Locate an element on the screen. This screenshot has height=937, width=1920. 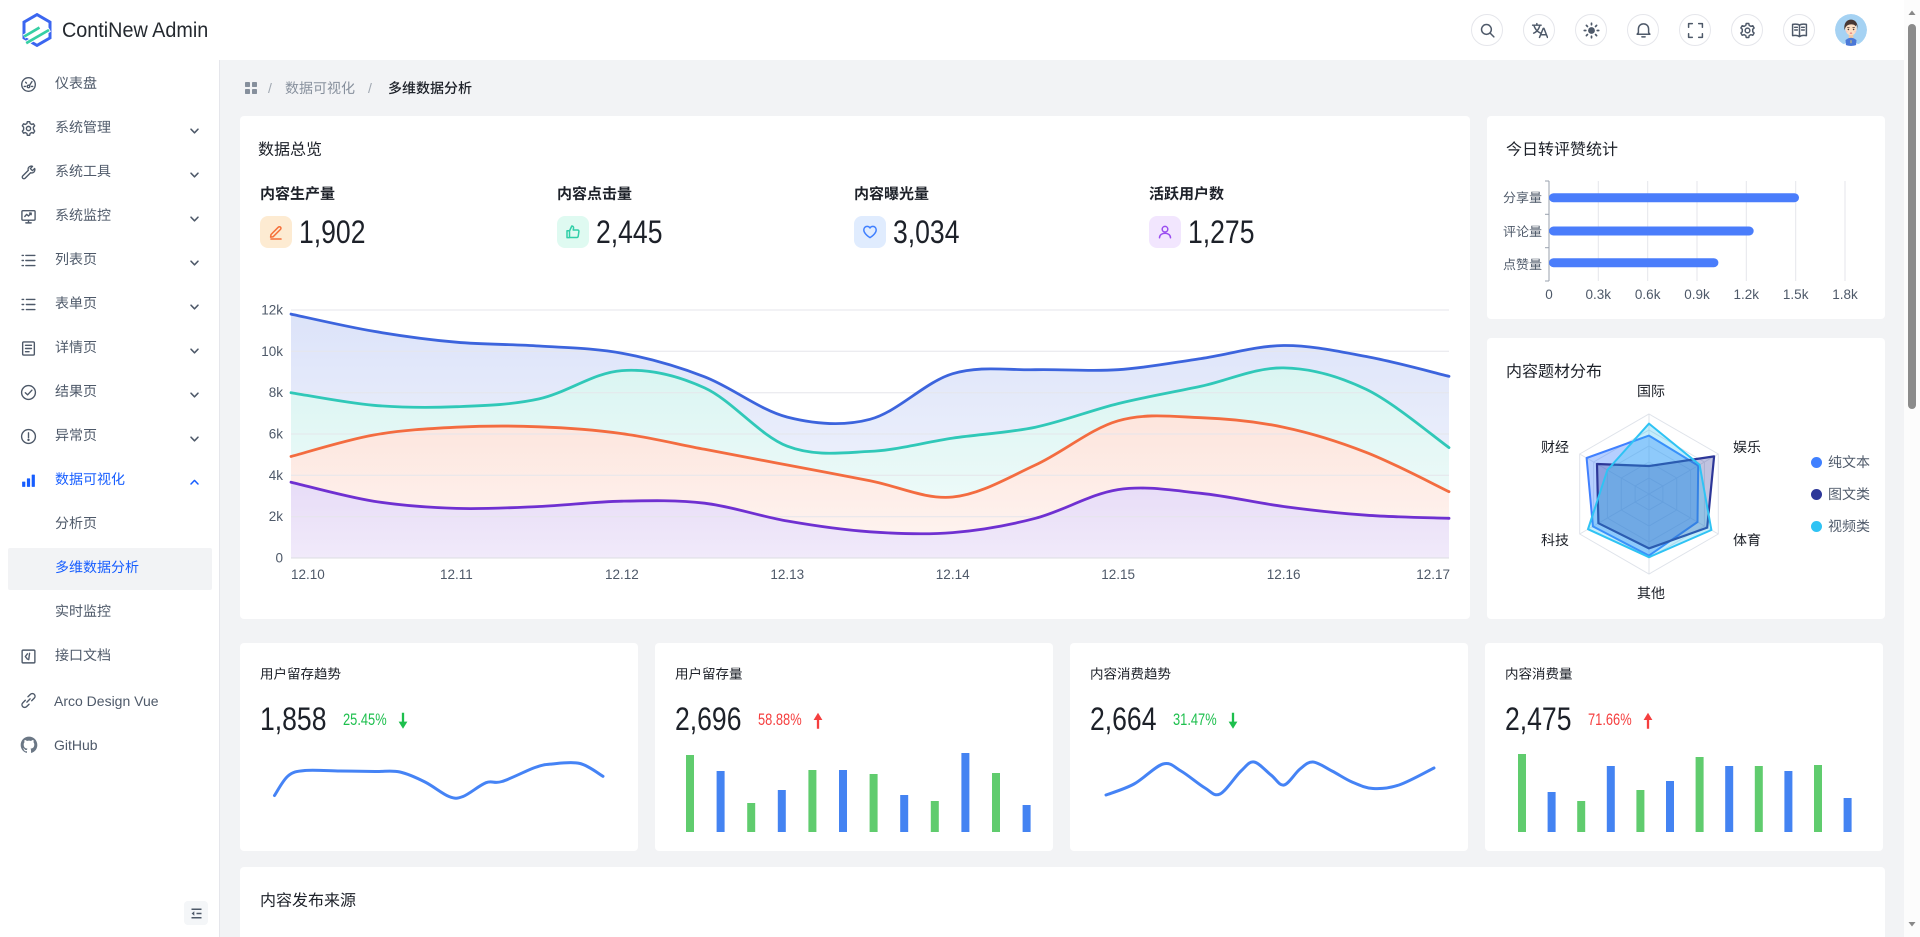
svg-text: 4k is located at coordinates (276, 475).